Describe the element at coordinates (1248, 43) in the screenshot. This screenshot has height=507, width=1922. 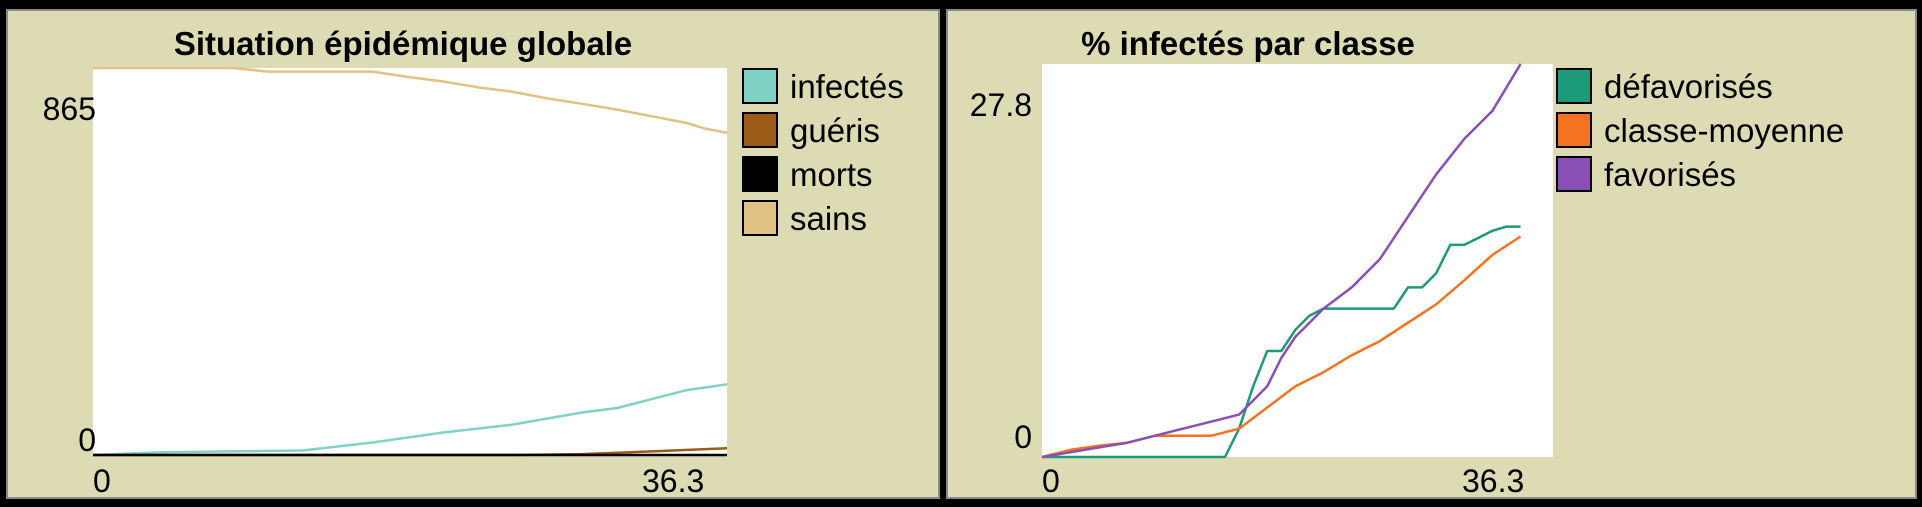
I see `chart-title: % infectés par classe` at that location.